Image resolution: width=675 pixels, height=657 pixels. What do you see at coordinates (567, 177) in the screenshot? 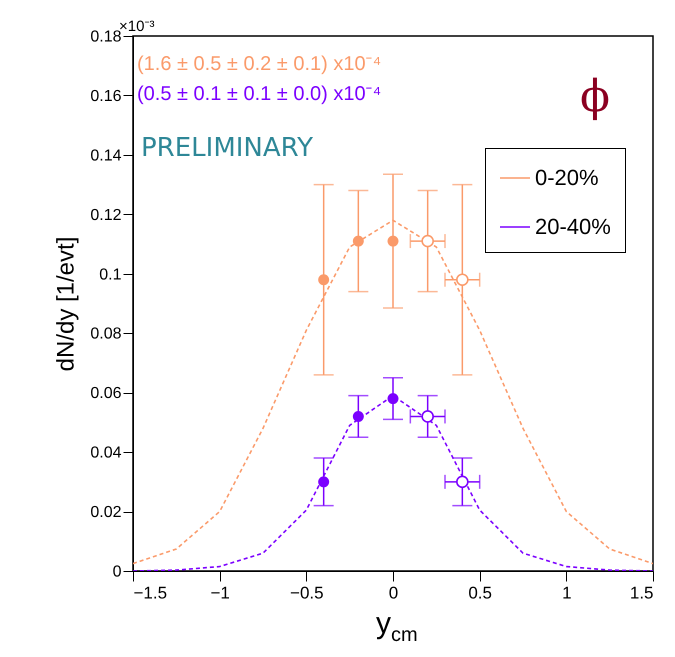
I see `legend-label: 0-20%` at bounding box center [567, 177].